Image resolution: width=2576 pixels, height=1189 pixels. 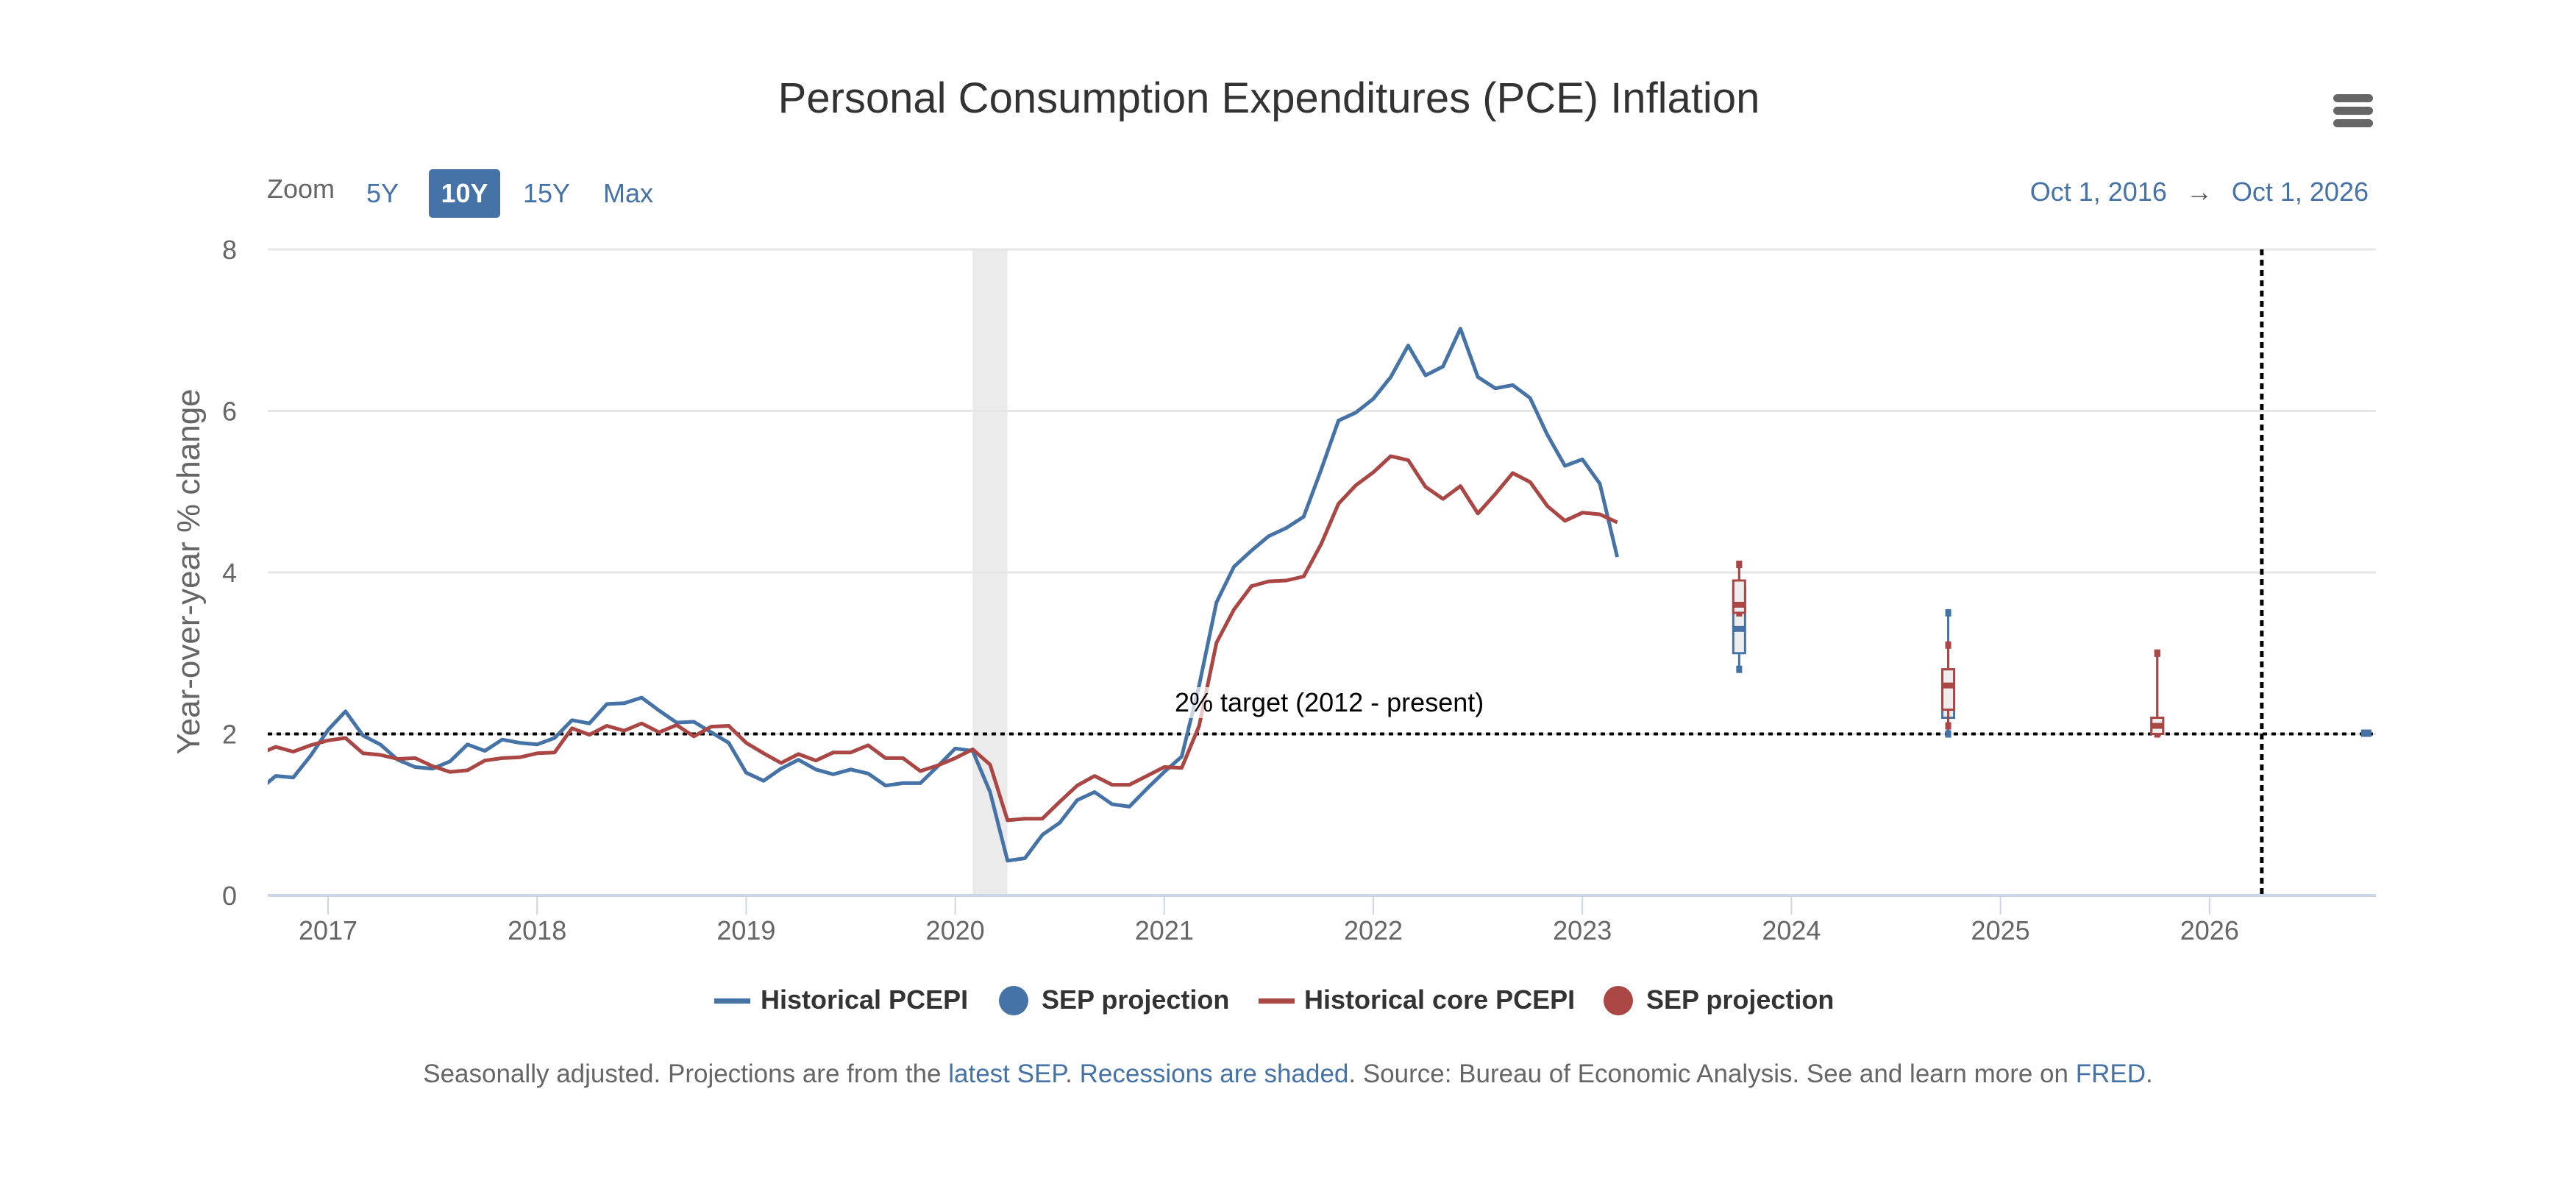 I want to click on fred-link: FRED, so click(x=2110, y=1074).